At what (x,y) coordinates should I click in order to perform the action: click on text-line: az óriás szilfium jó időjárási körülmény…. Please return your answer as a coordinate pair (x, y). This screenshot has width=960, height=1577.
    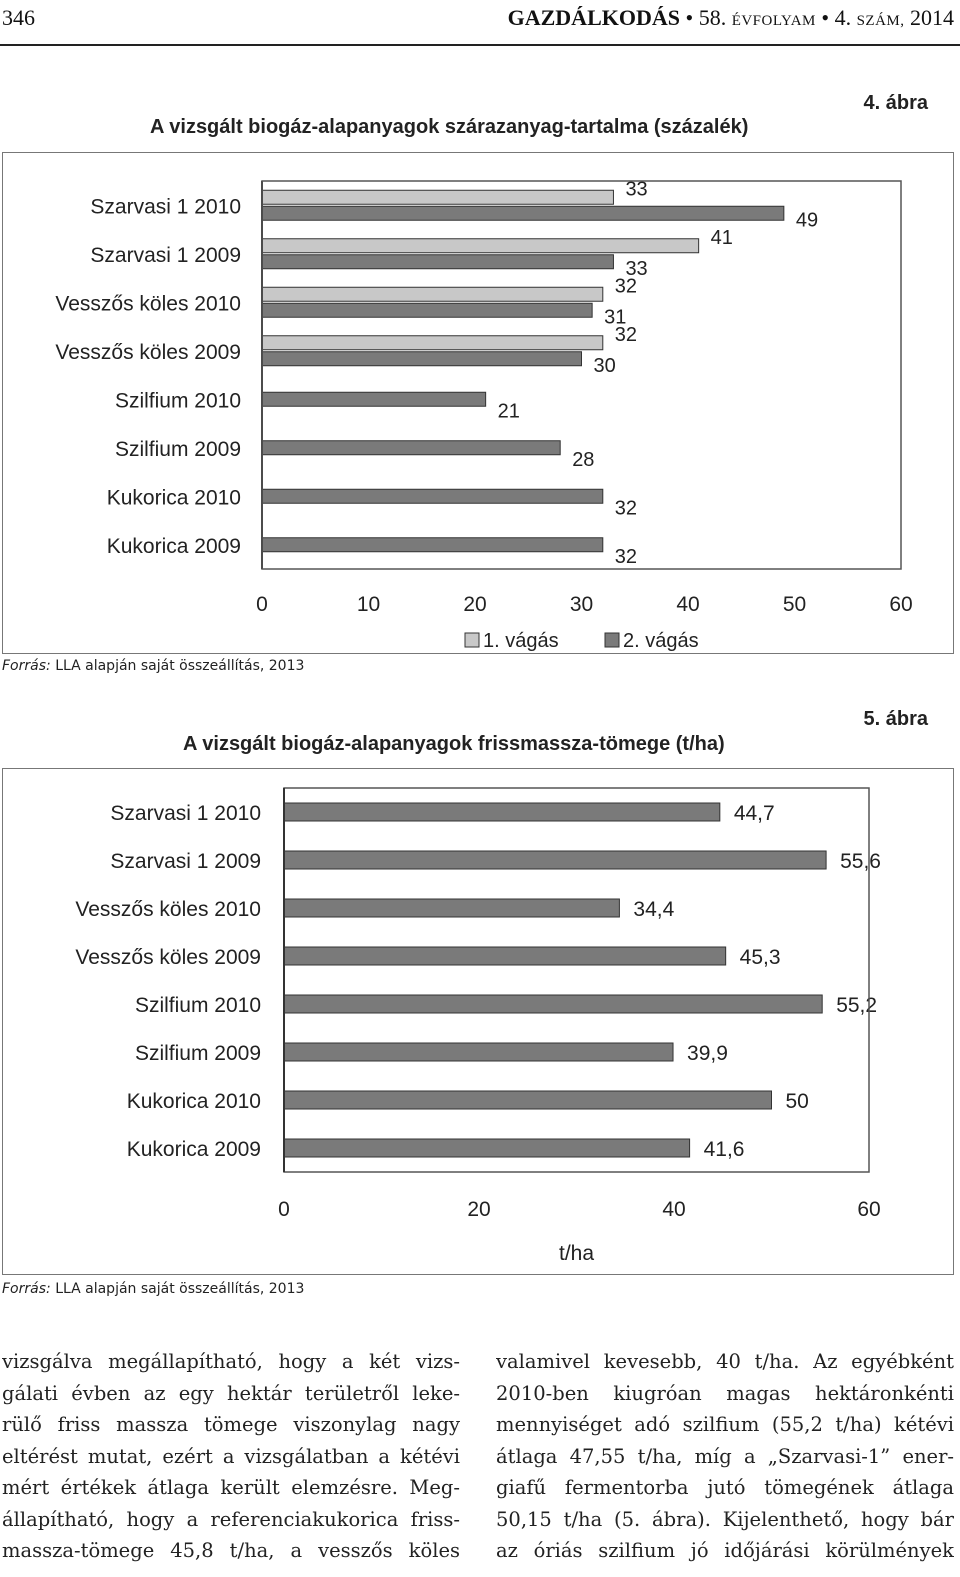
    Looking at the image, I should click on (725, 1550).